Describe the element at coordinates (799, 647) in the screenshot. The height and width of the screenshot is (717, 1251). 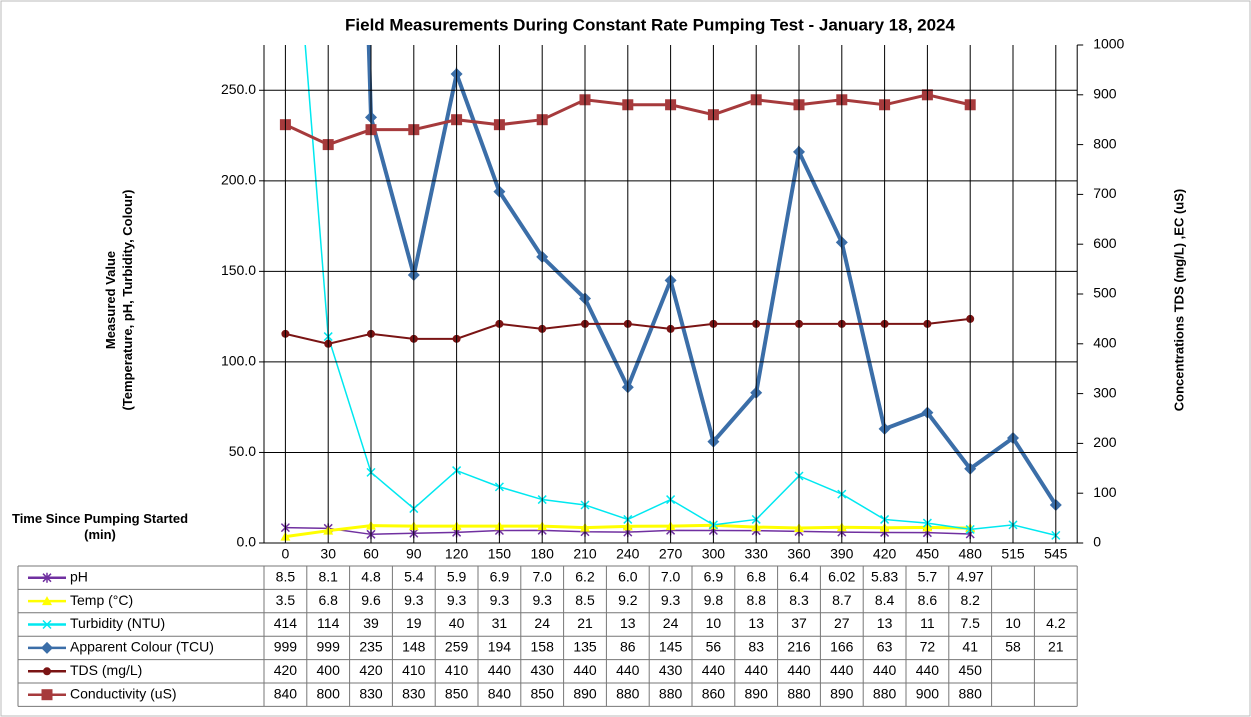
I see `table-cell: 216` at that location.